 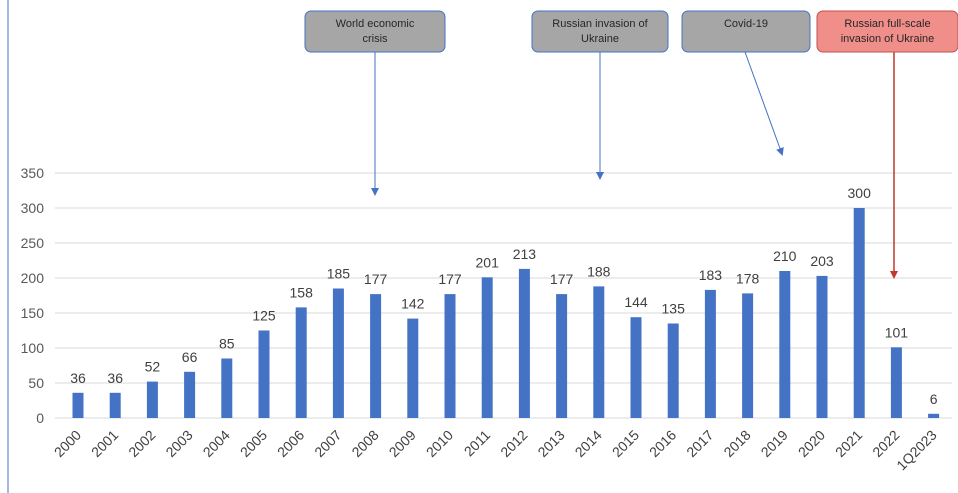 What do you see at coordinates (78, 405) in the screenshot?
I see `bar-2000` at bounding box center [78, 405].